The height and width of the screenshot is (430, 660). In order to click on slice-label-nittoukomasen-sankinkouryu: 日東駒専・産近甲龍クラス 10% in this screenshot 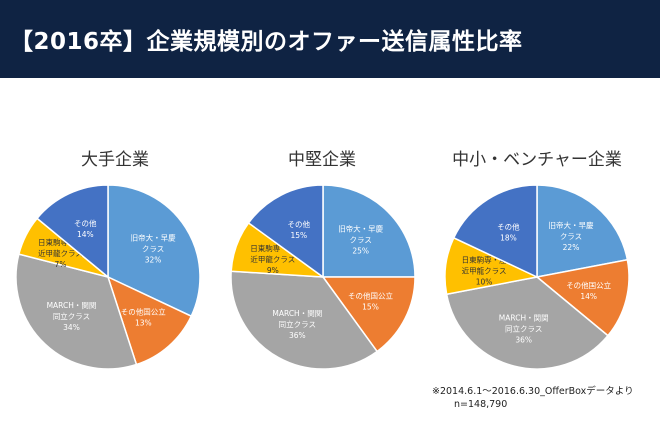, I will do `click(484, 270)`.